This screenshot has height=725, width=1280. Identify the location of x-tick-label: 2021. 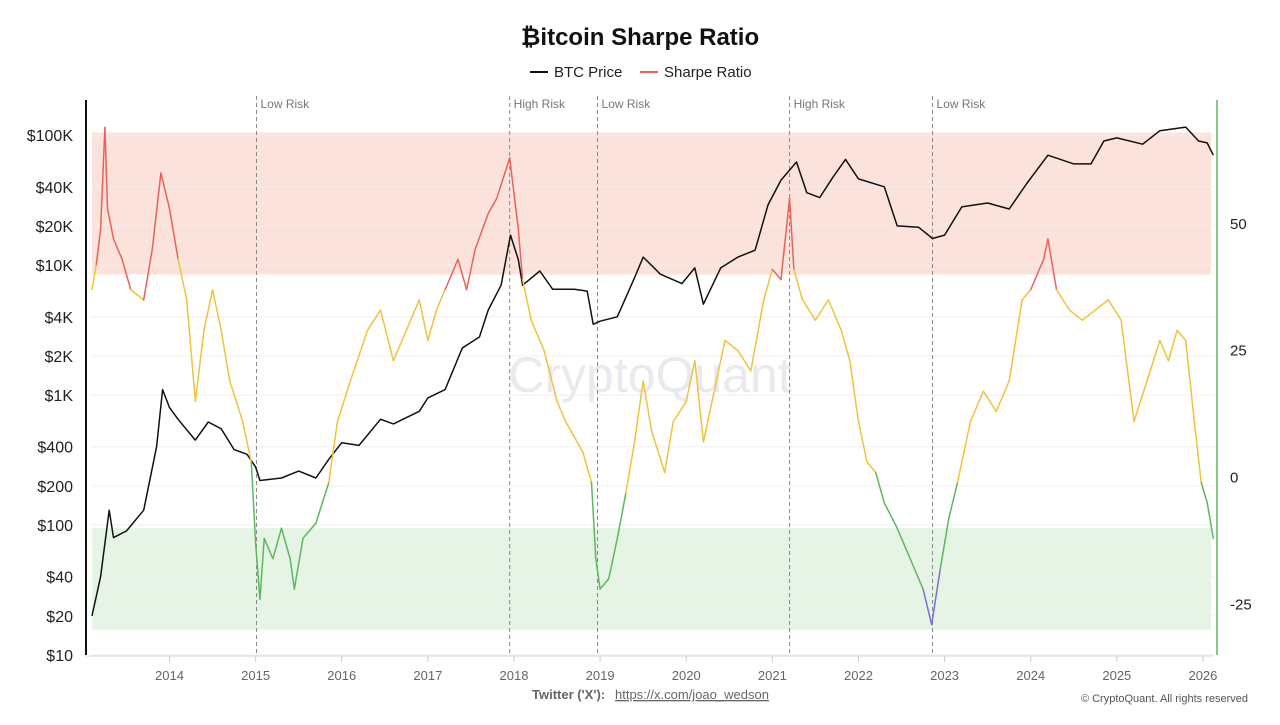
(772, 675).